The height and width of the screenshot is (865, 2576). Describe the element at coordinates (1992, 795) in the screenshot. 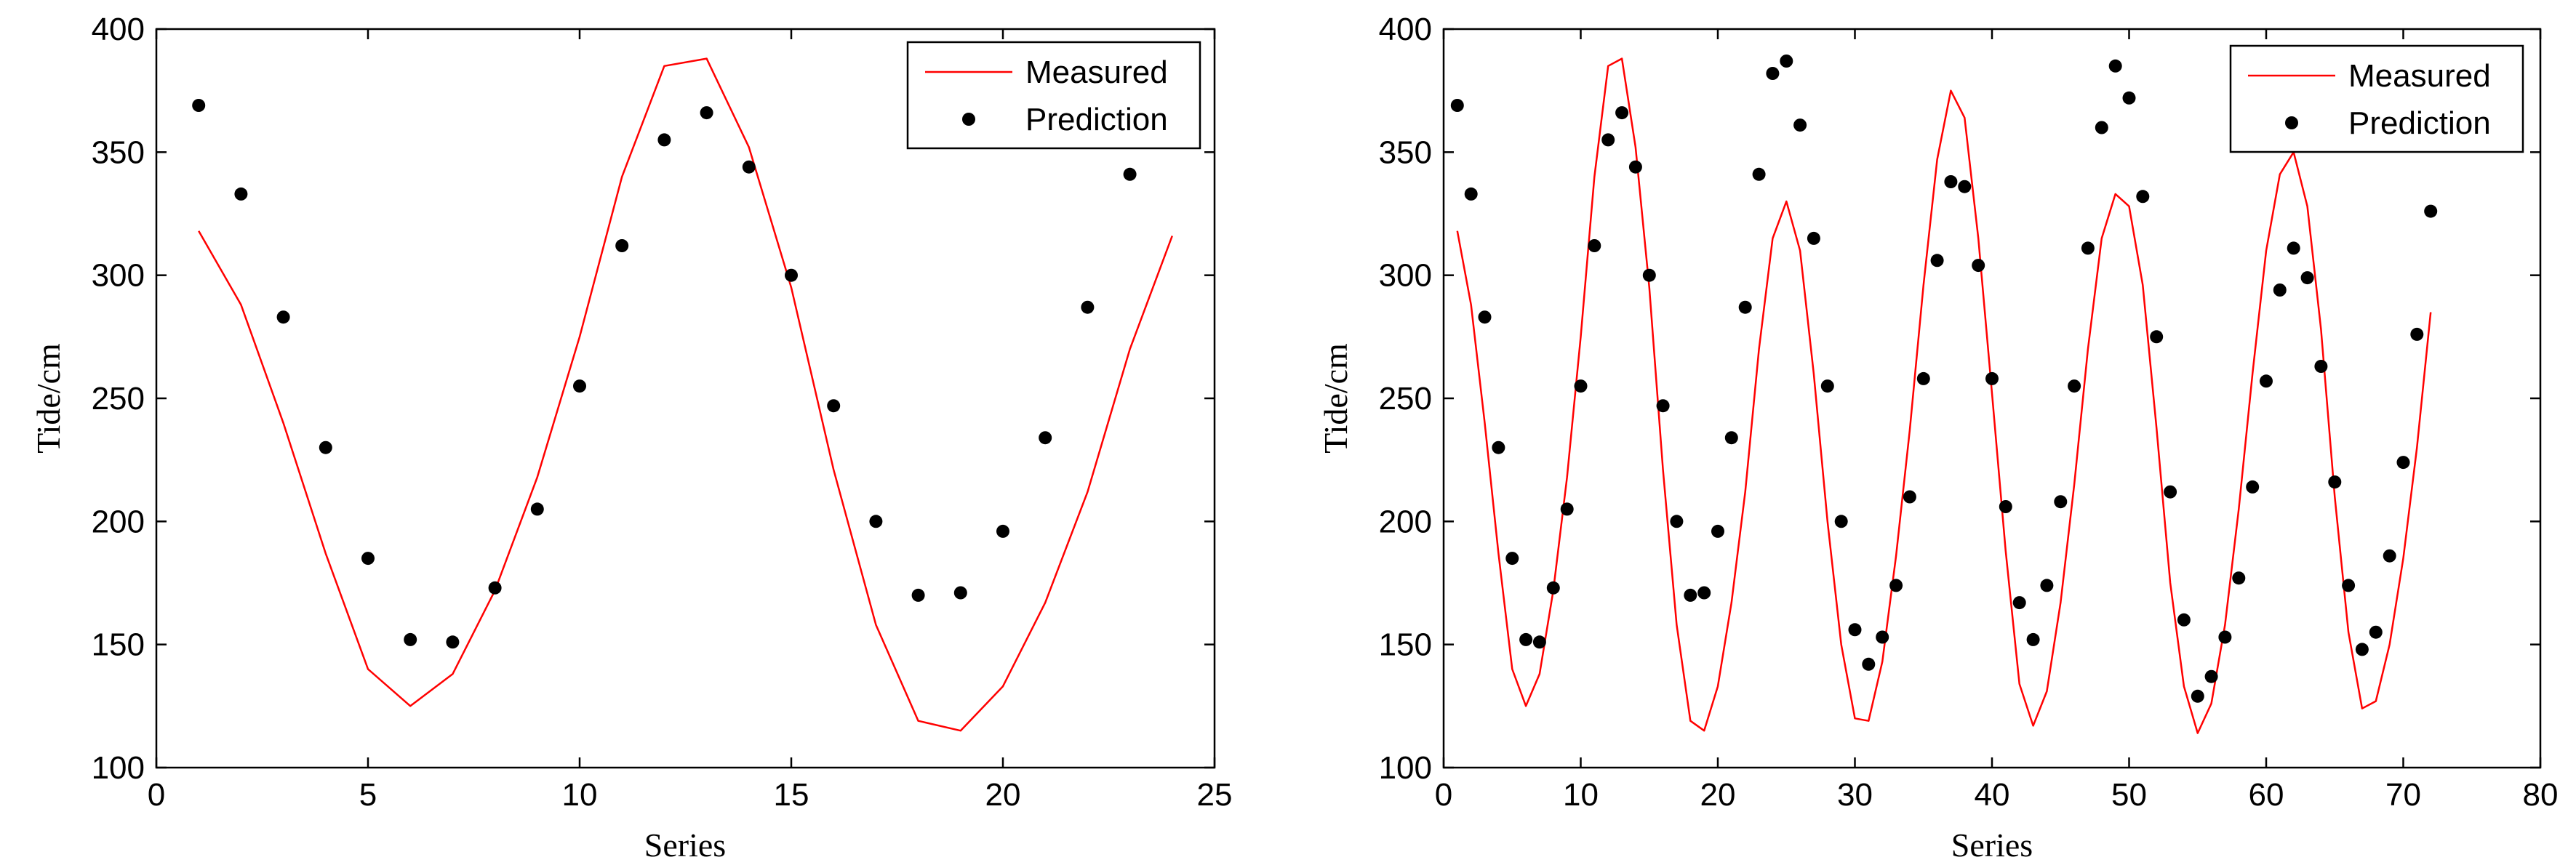

I see `x-tick-label: 40` at that location.